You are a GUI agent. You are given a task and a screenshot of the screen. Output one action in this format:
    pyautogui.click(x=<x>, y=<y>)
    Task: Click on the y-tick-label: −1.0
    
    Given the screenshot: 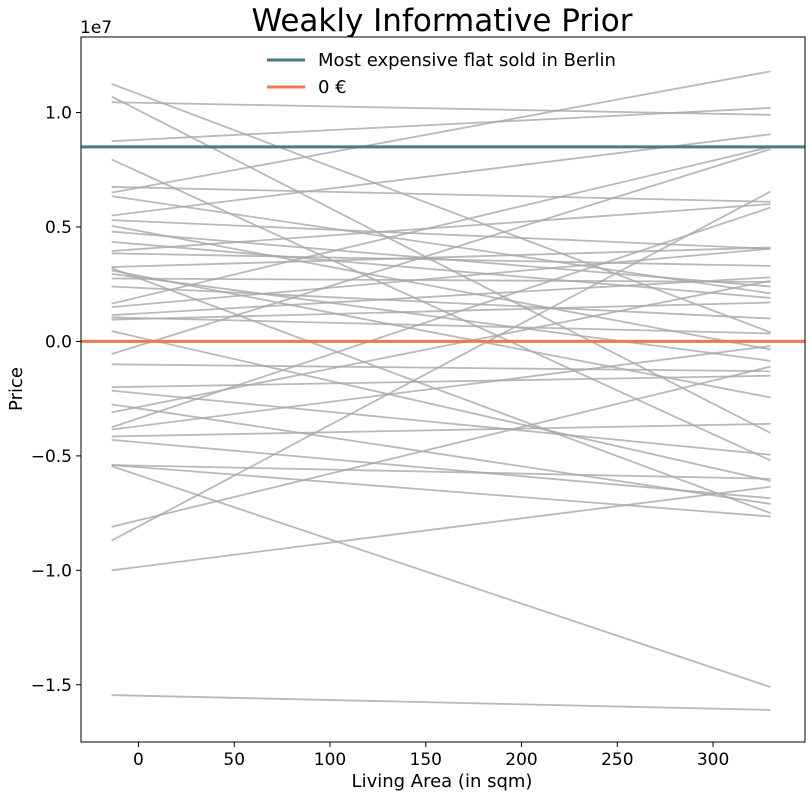 What is the action you would take?
    pyautogui.click(x=51, y=571)
    